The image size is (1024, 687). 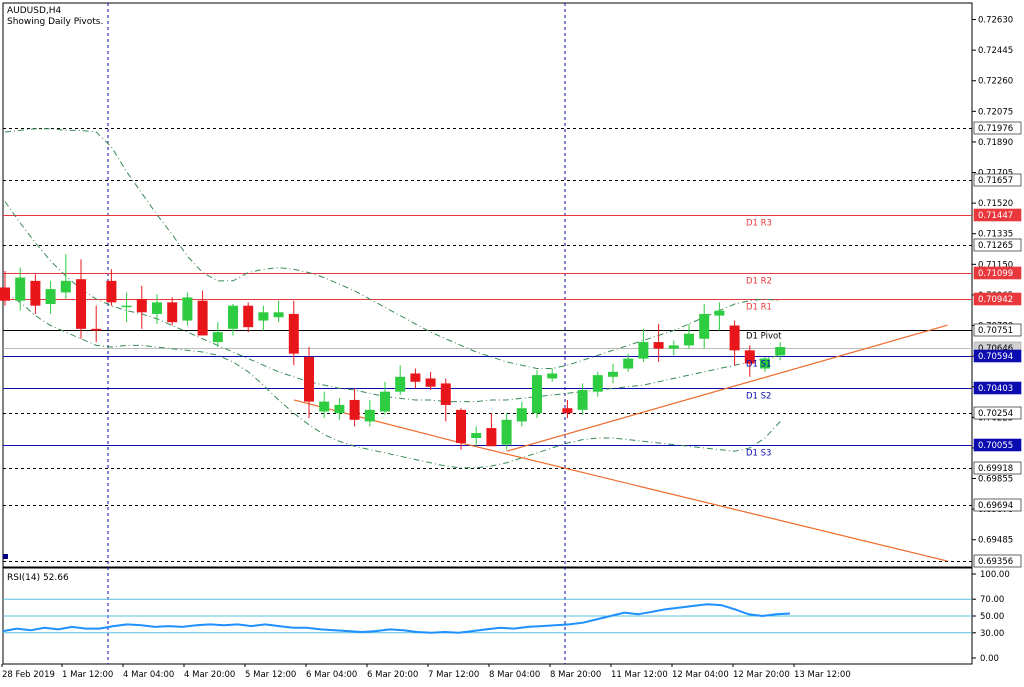 I want to click on price-tick-label: 0.72260, so click(x=995, y=82).